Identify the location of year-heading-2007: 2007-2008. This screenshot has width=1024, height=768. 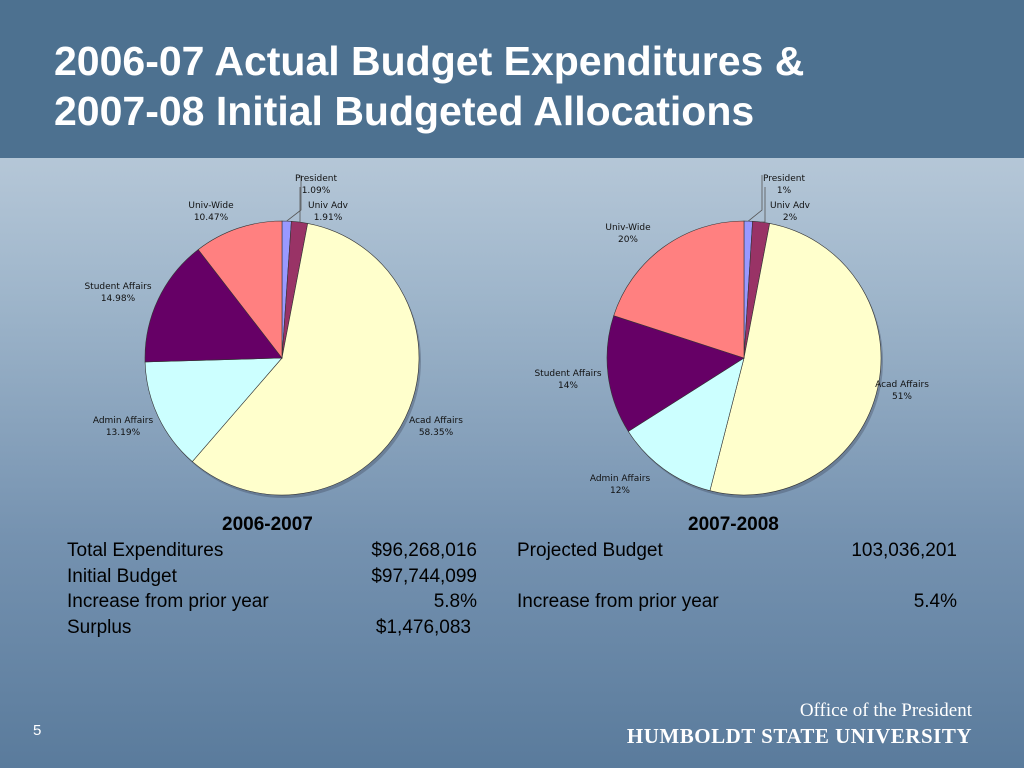
(733, 524).